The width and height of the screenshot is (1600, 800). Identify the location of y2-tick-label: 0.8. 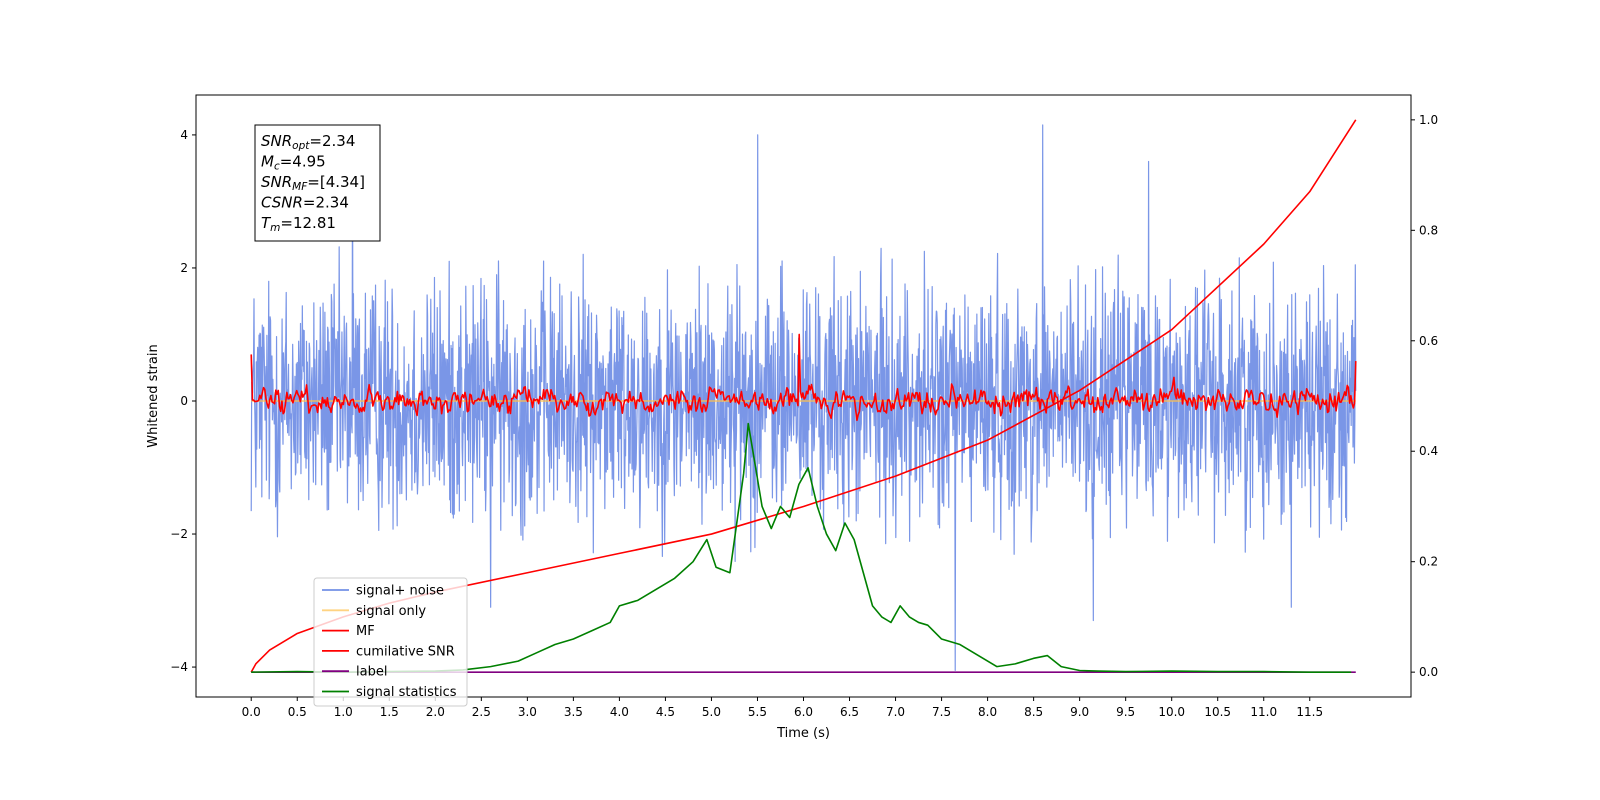
(1428, 230).